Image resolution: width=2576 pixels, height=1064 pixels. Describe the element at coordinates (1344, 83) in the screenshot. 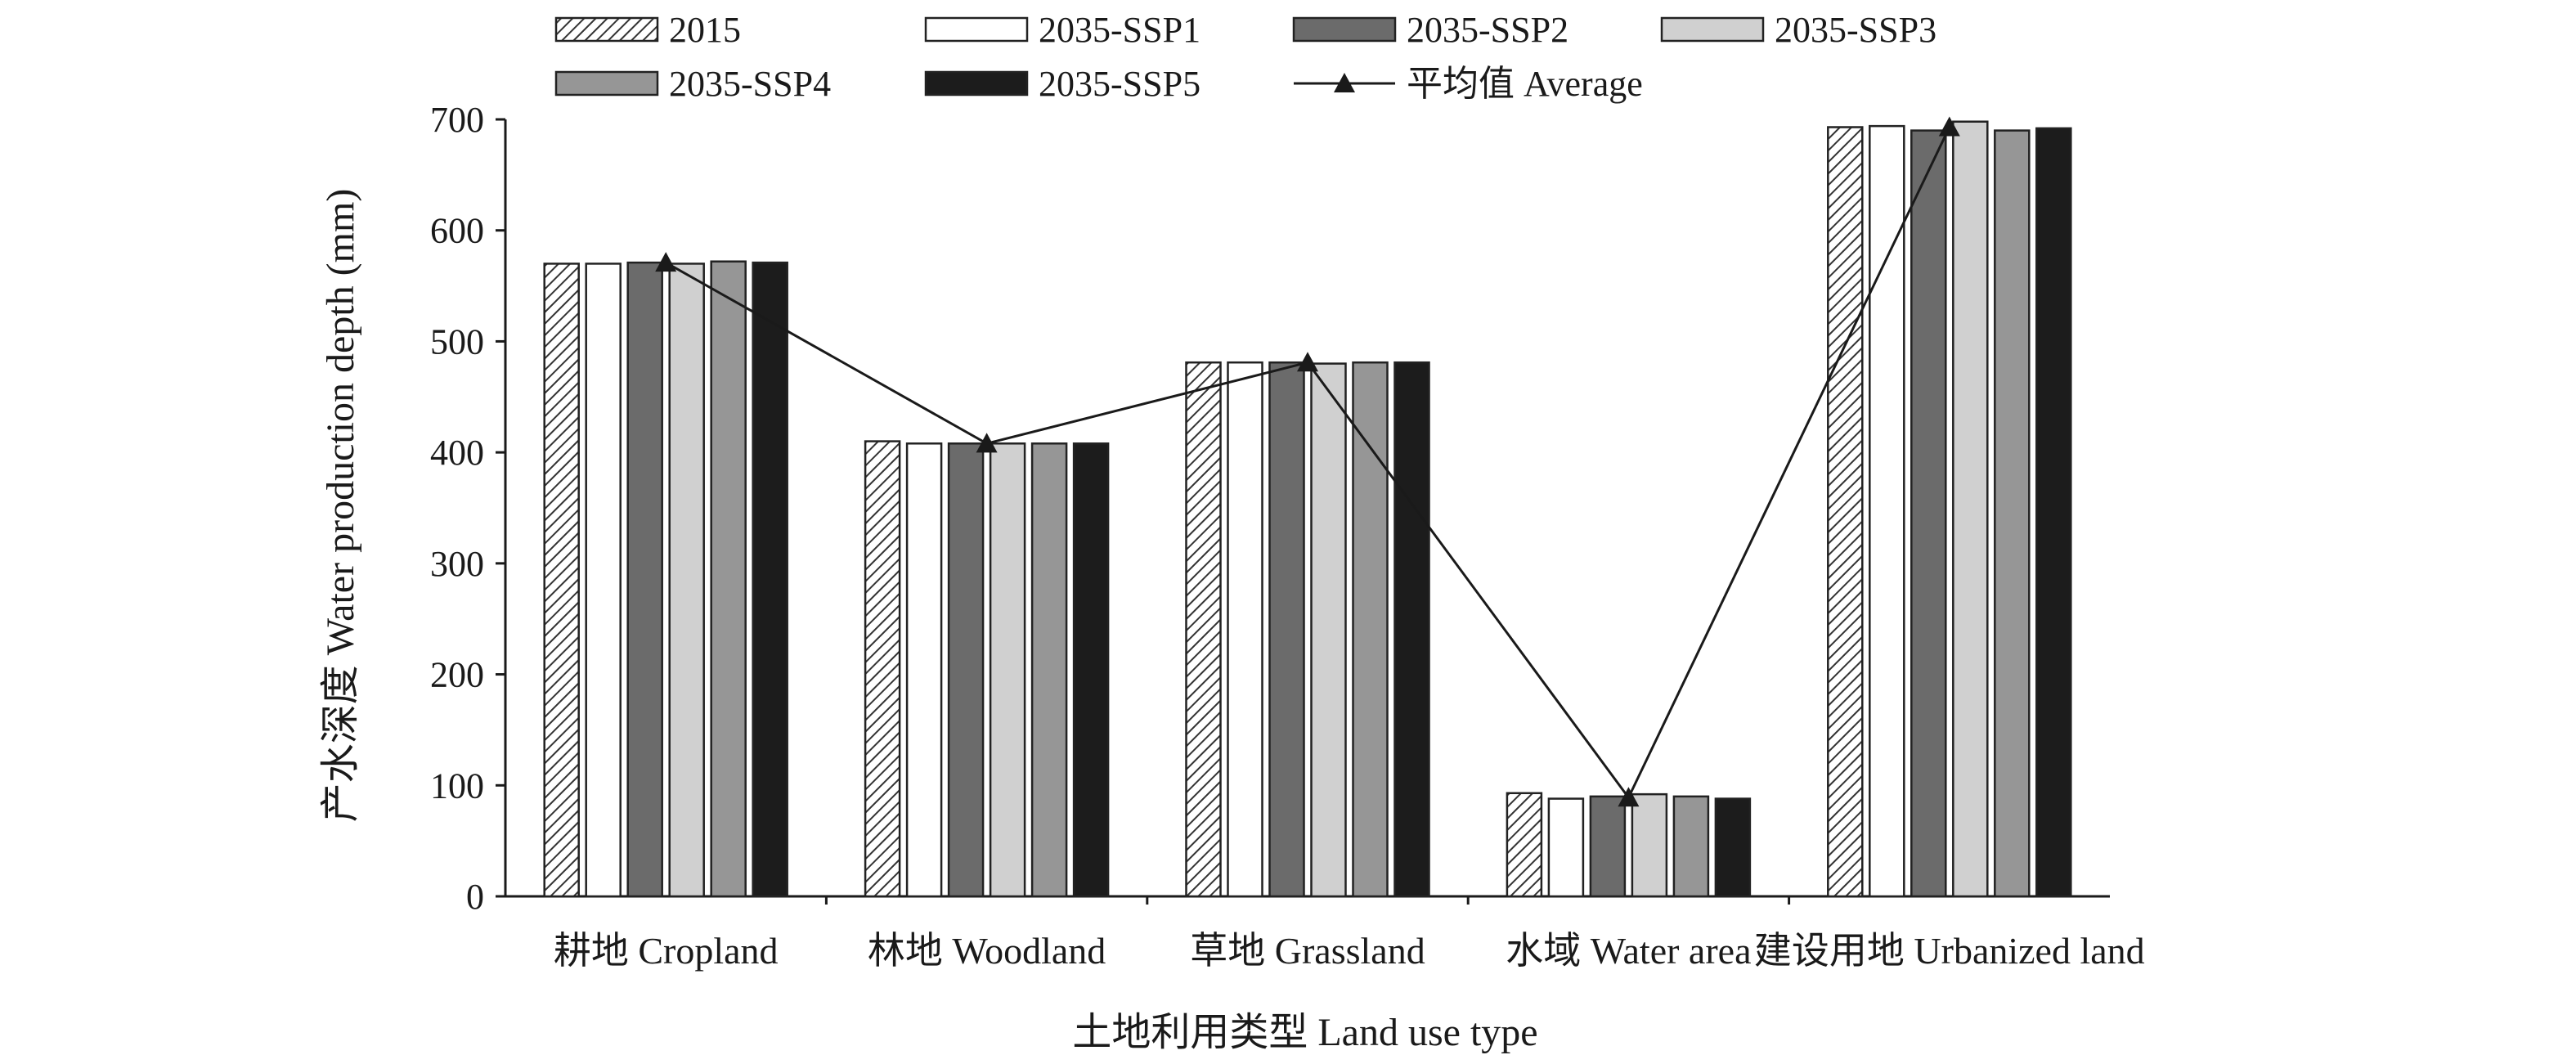

I see `legend-marker` at that location.